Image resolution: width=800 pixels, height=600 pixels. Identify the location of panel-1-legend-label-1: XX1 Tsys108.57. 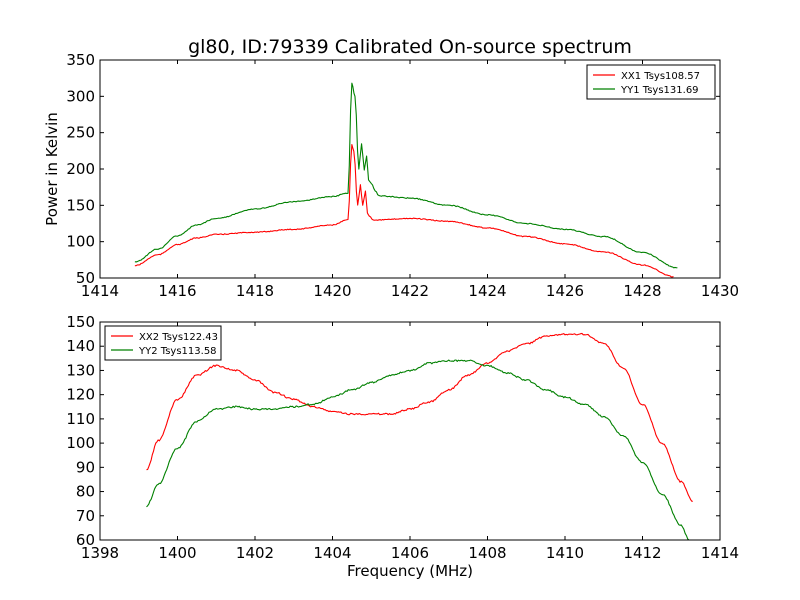
(660, 76).